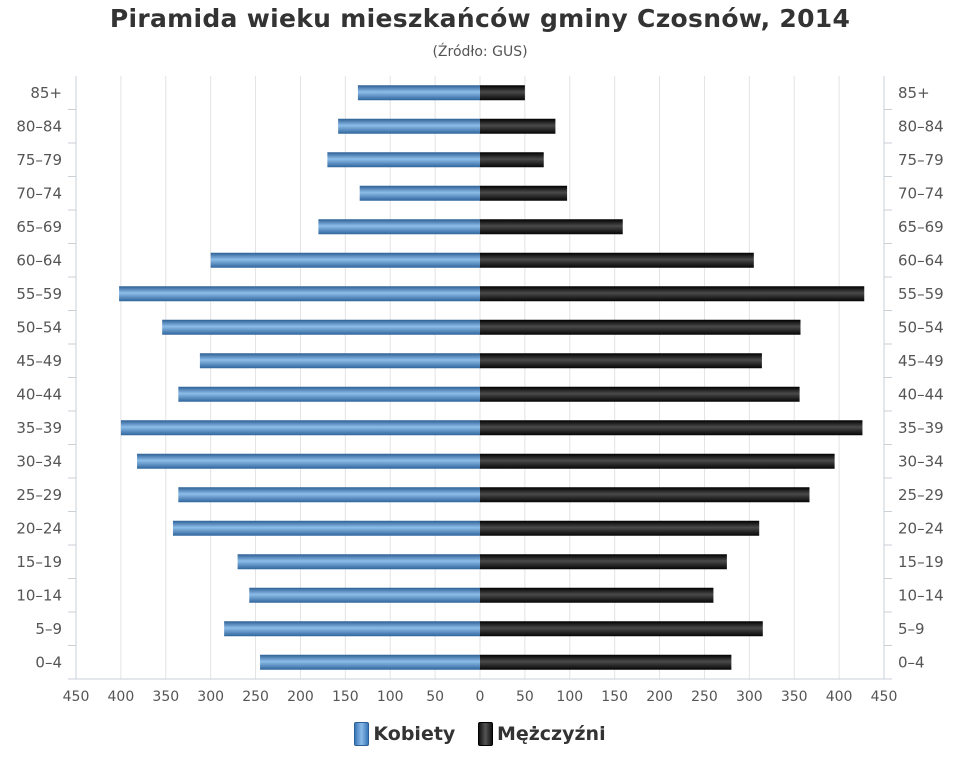 This screenshot has height=768, width=960. I want to click on y-tick-label-left: 75–79, so click(39, 160).